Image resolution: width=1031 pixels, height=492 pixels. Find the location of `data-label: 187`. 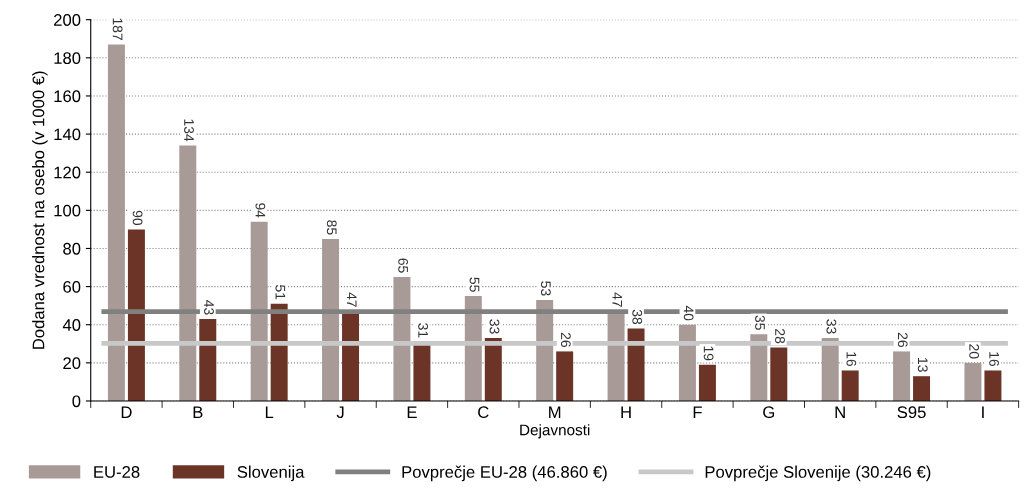

data-label: 187 is located at coordinates (117, 29).